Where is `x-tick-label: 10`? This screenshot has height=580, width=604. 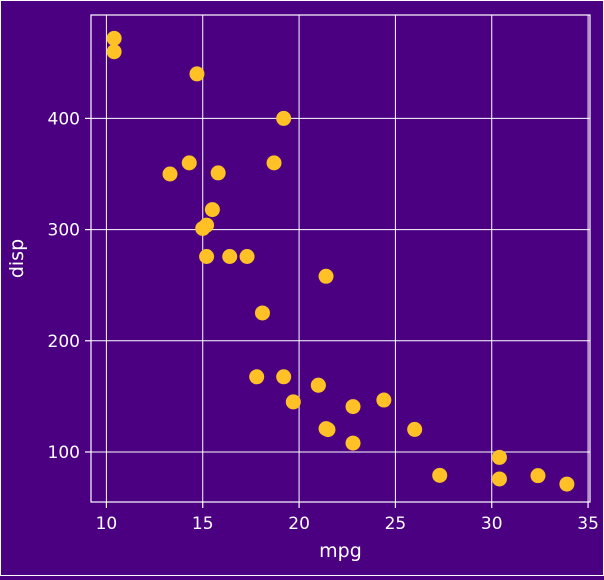 x-tick-label: 10 is located at coordinates (107, 524).